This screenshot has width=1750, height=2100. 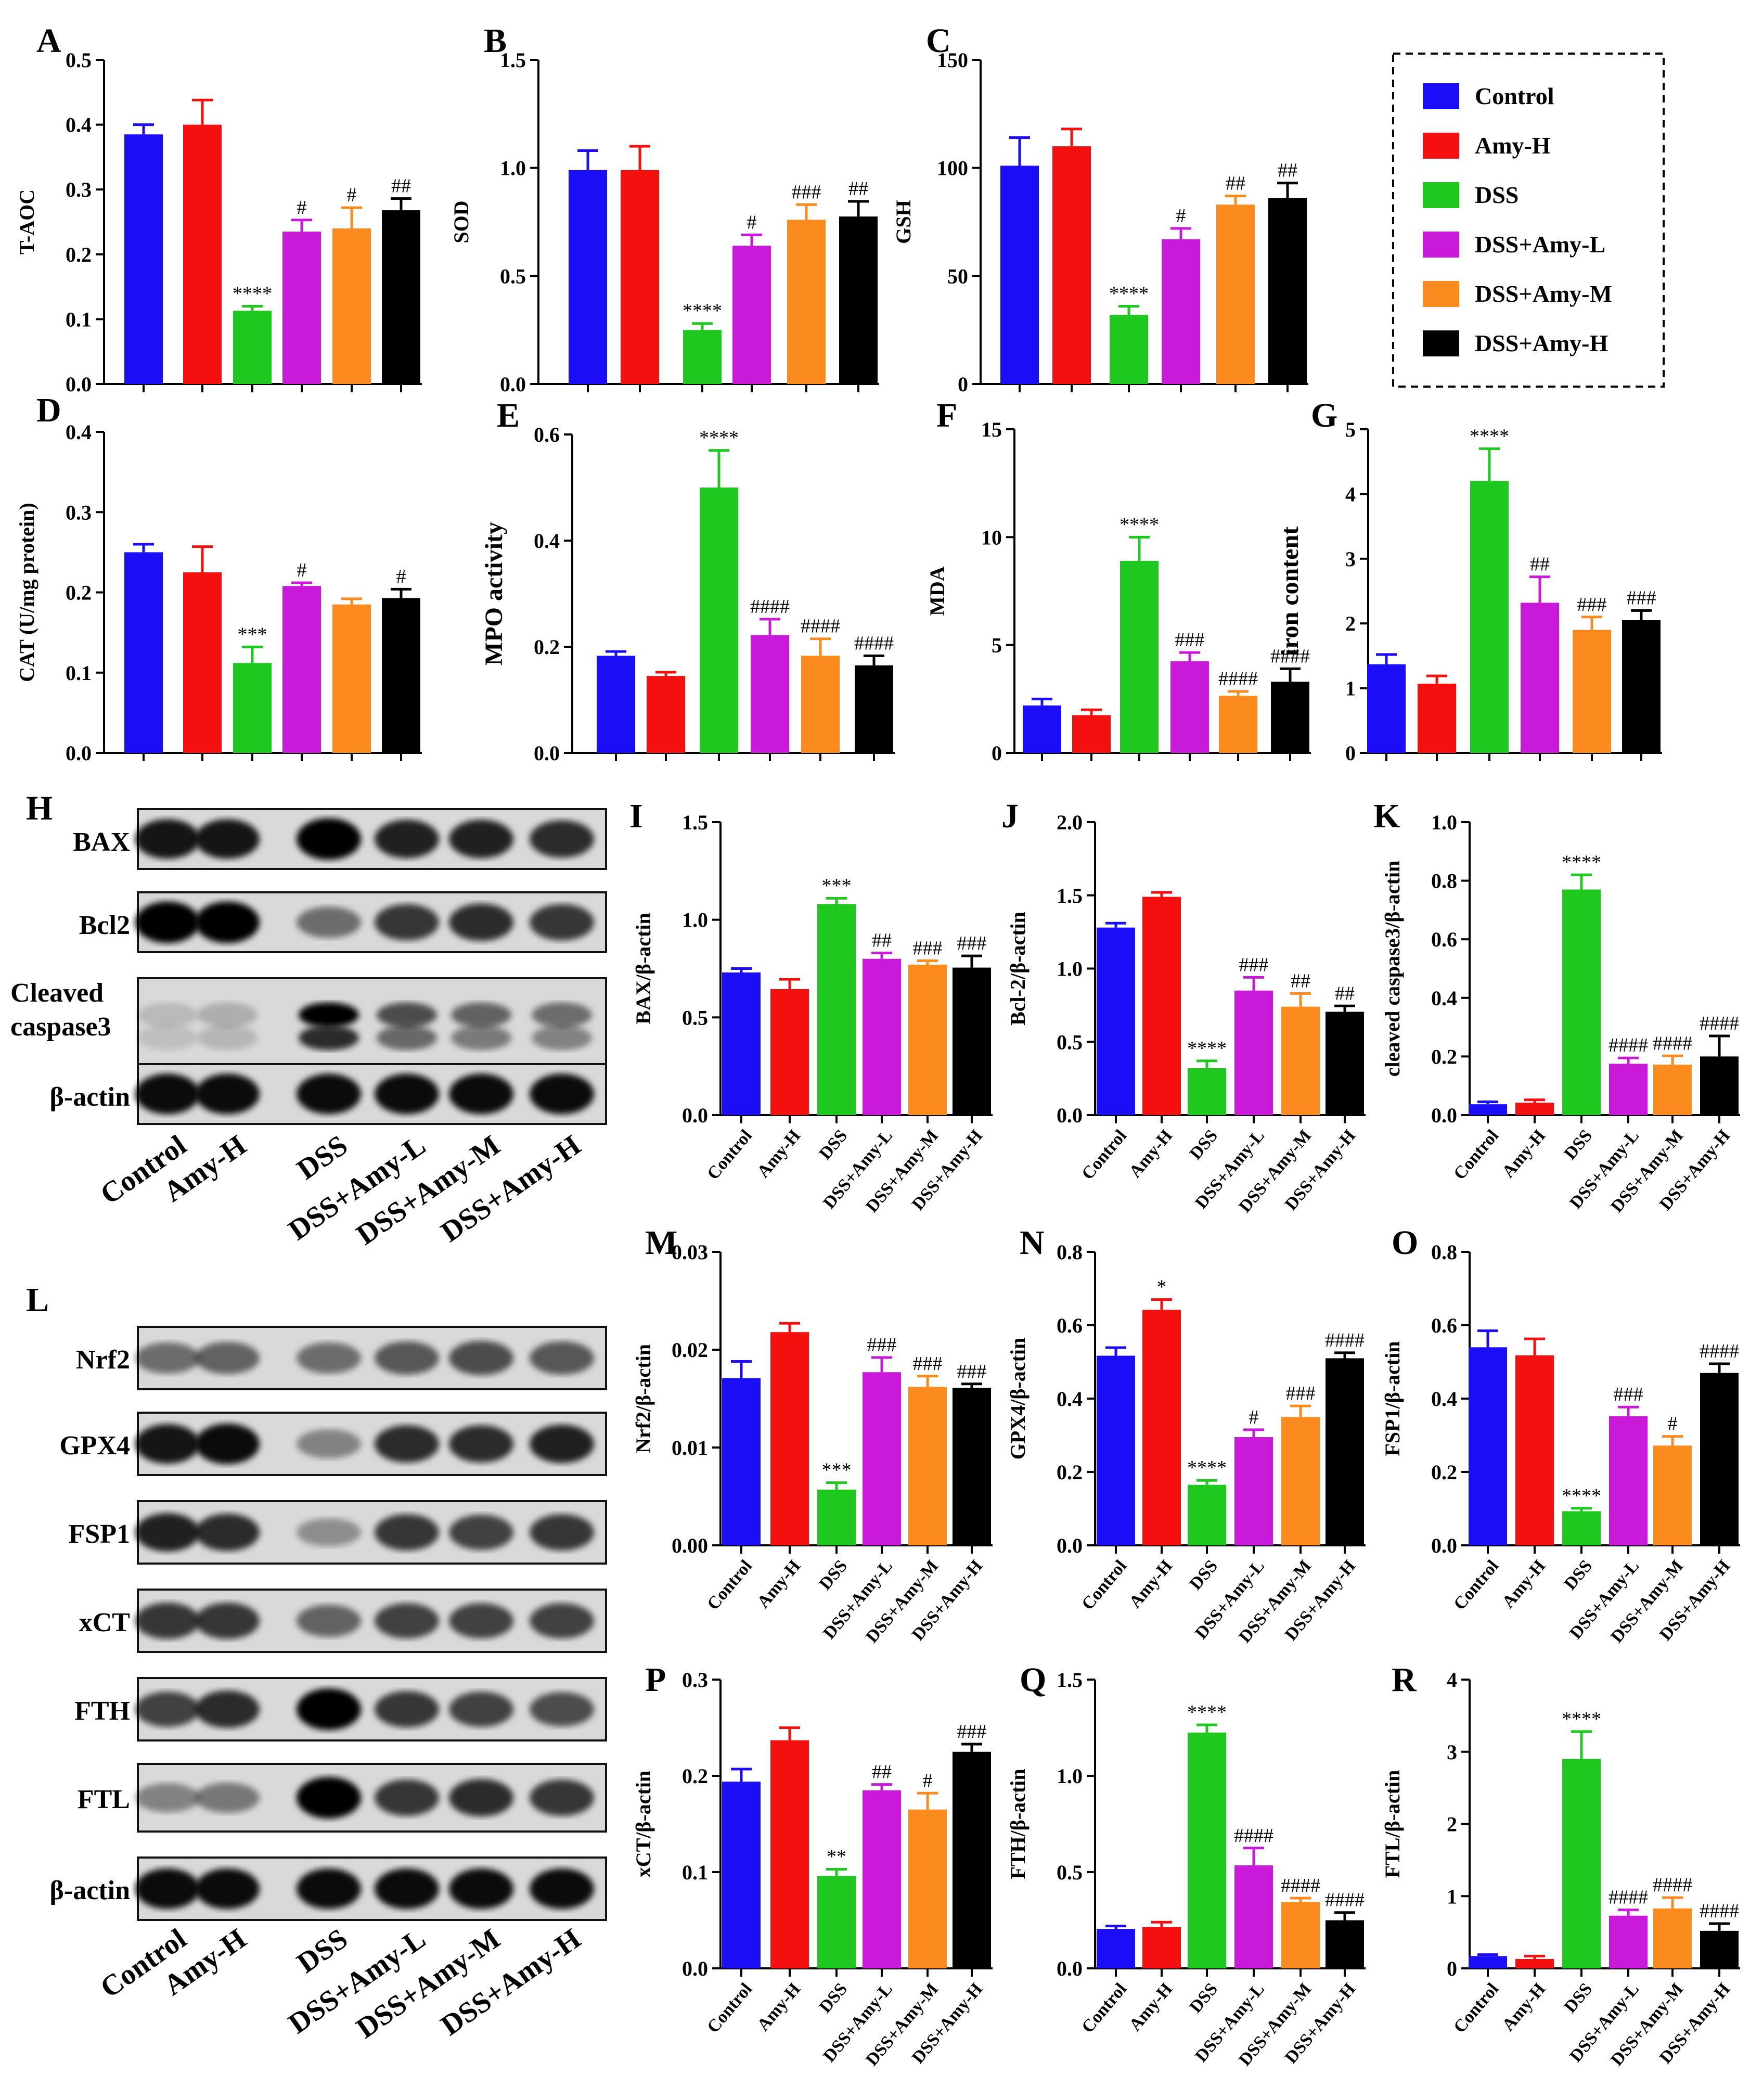 I want to click on legend-label: Control, so click(x=1514, y=96).